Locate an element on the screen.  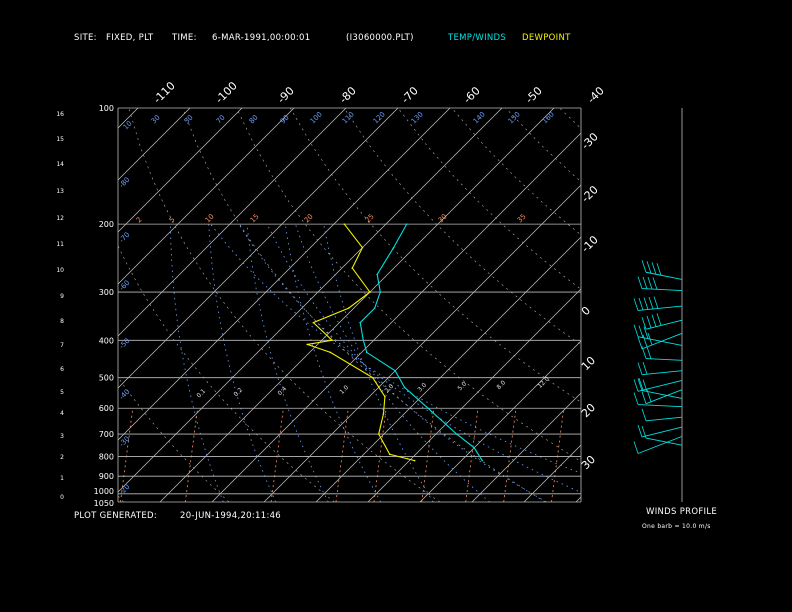
isotherm-right-label: -10 is located at coordinates (590, 244).